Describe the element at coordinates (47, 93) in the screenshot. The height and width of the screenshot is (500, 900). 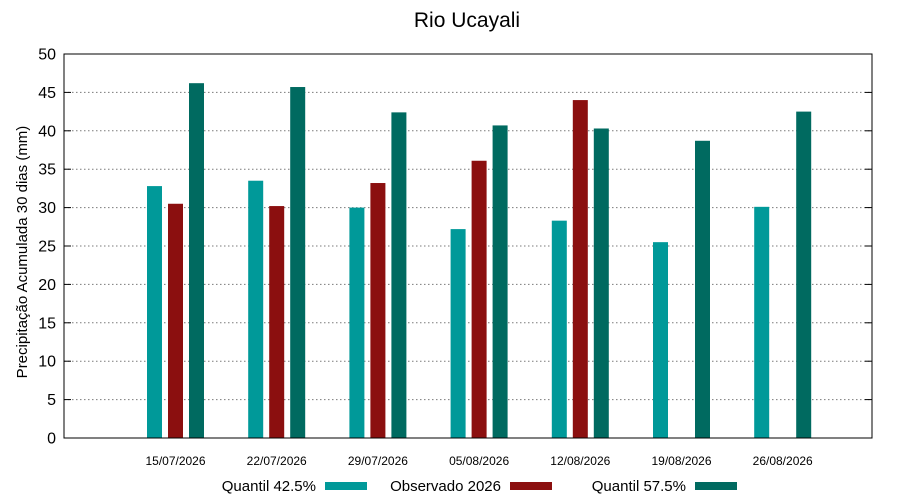
I see `y-tick-label: 45` at that location.